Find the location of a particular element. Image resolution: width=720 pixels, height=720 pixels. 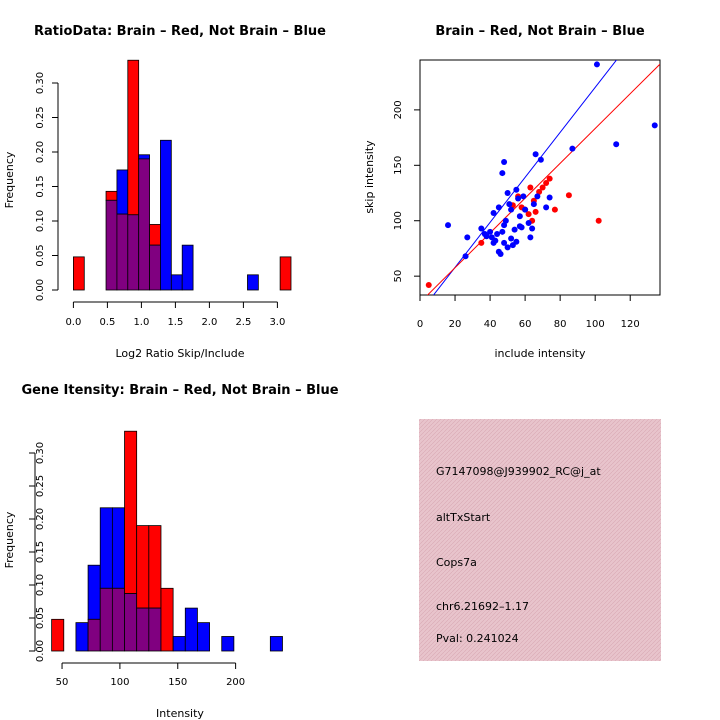

intensity-y-tick-label: 0.30 is located at coordinates (40, 453).